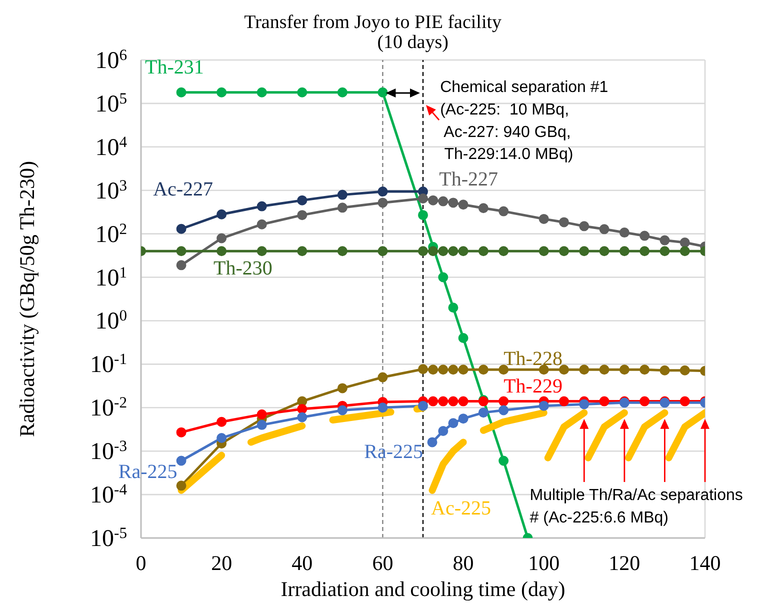  What do you see at coordinates (243, 268) in the screenshot?
I see `series-label: Th-230` at bounding box center [243, 268].